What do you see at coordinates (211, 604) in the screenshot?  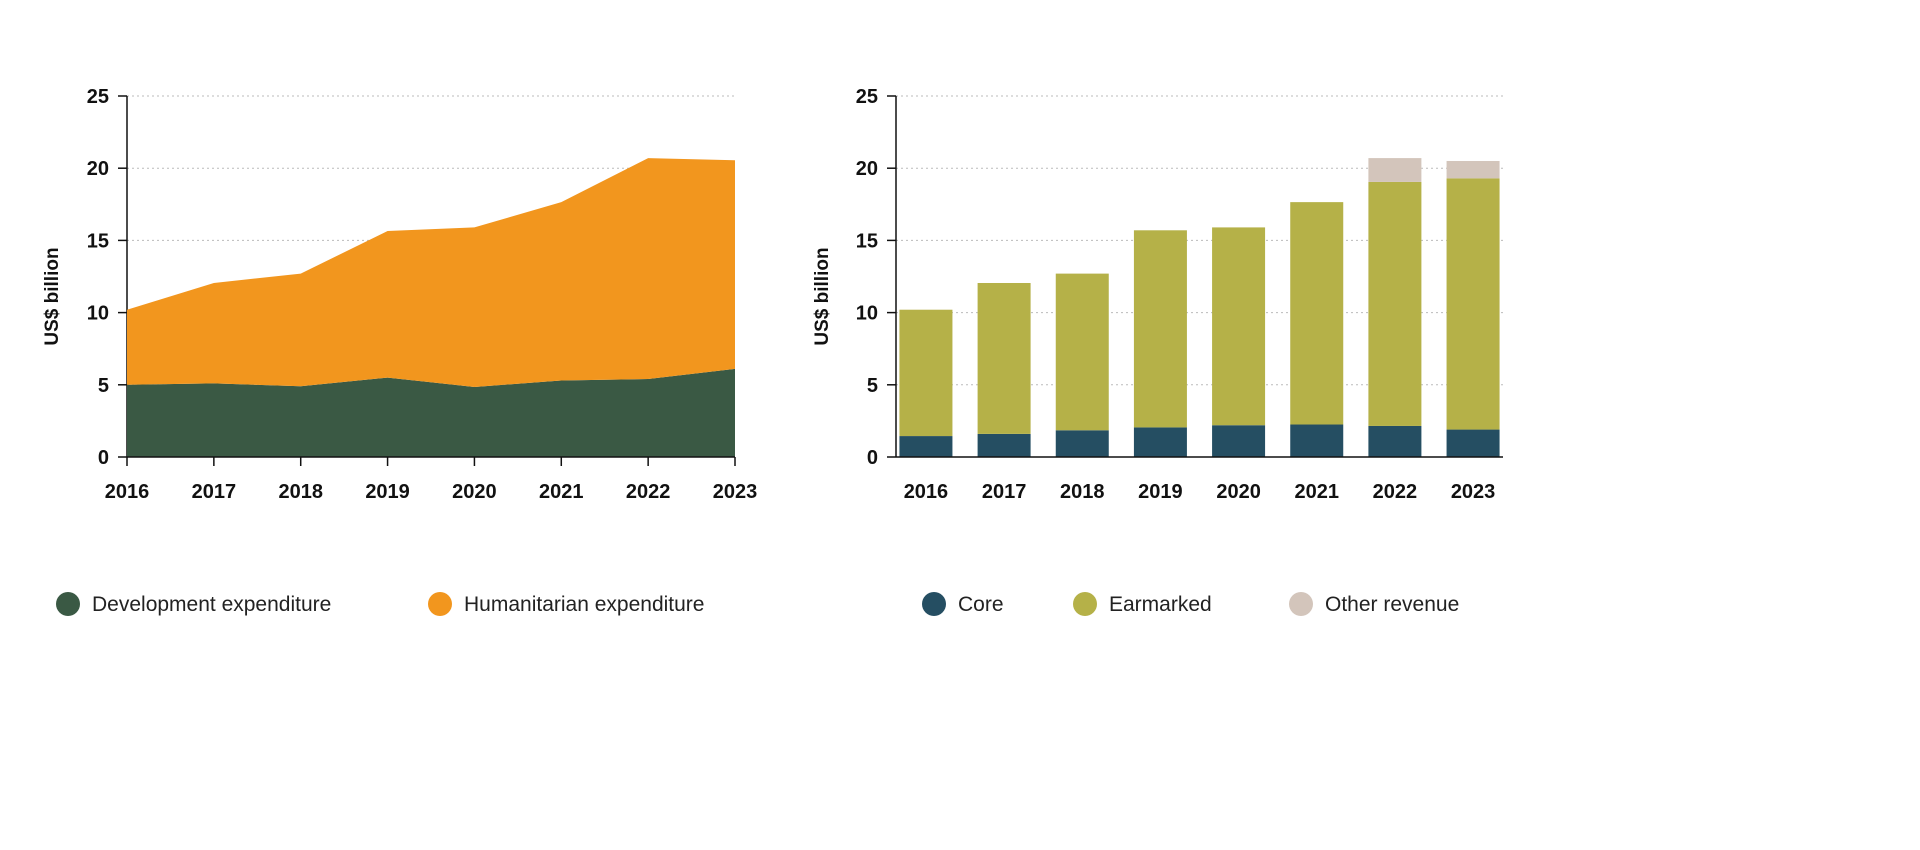 I see `legend-label: Development expenditure` at bounding box center [211, 604].